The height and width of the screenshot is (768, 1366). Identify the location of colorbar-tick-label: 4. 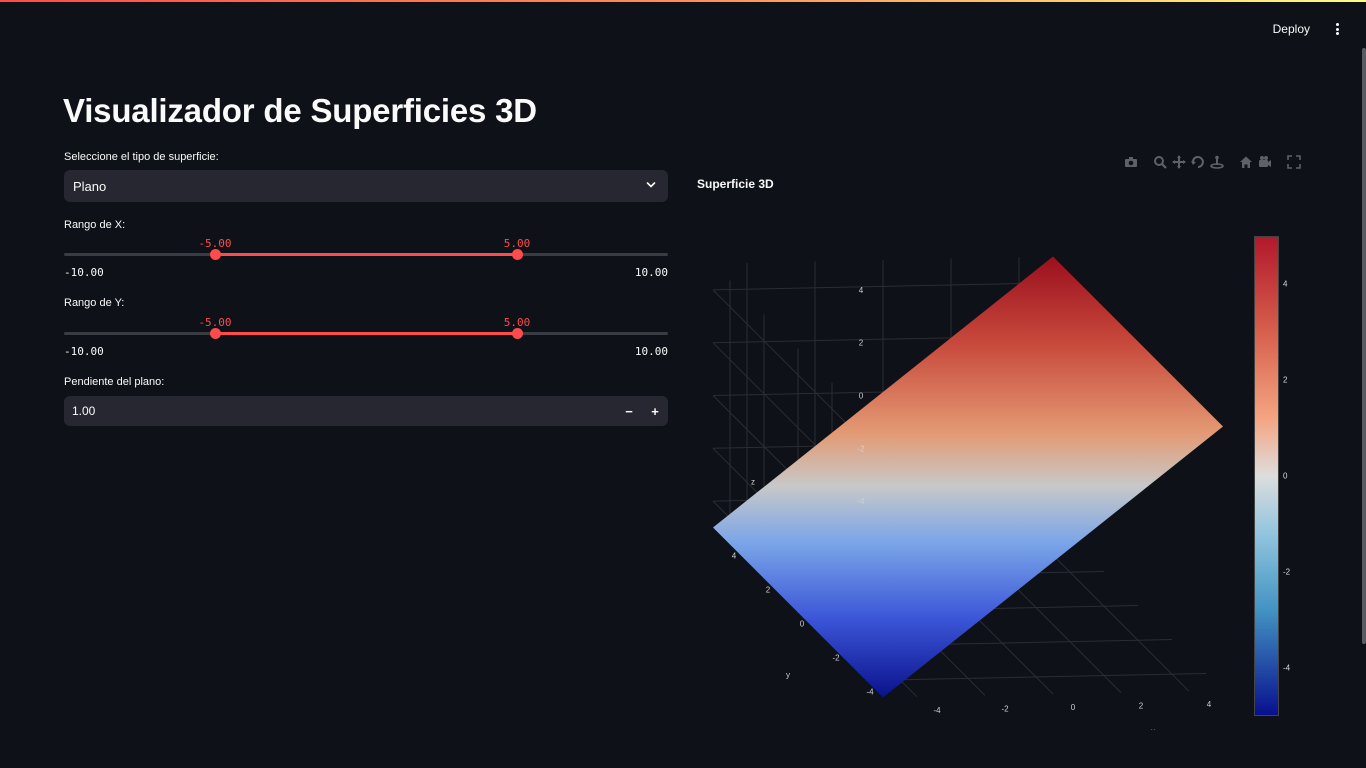
(1285, 284).